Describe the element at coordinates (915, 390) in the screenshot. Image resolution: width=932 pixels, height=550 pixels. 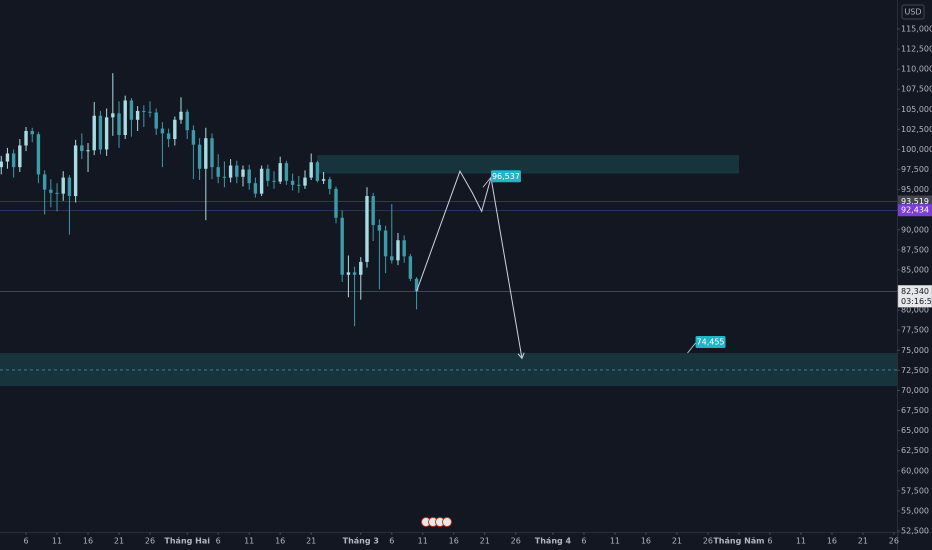
I see `y-tick-label: 70,000` at that location.